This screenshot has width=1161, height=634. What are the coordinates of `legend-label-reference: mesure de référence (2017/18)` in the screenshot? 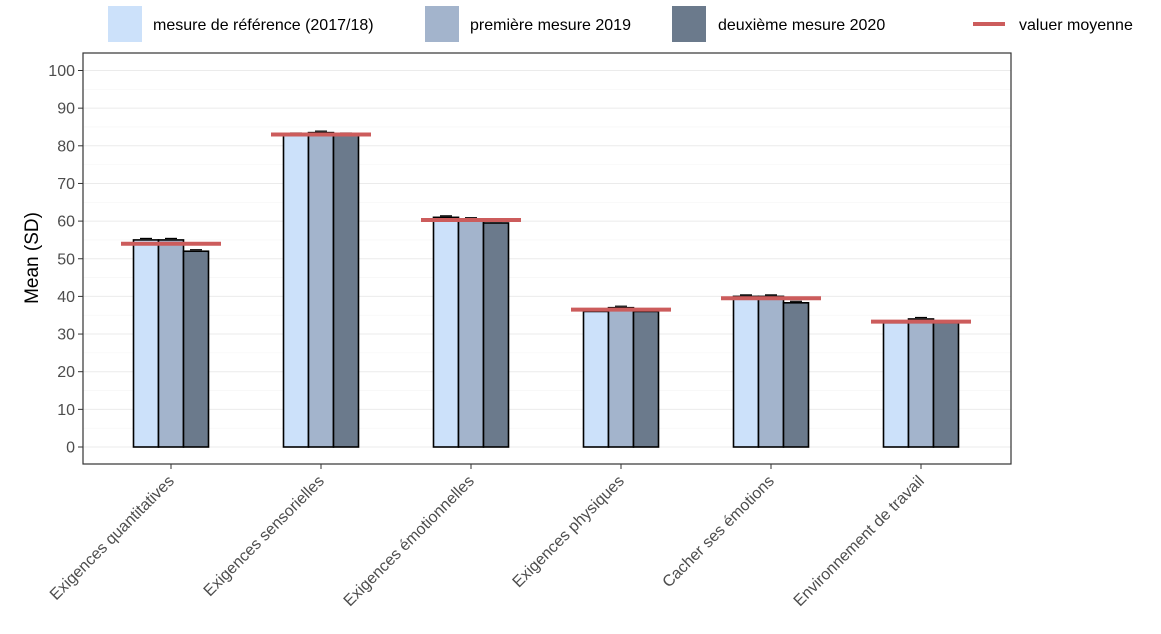 It's located at (263, 25).